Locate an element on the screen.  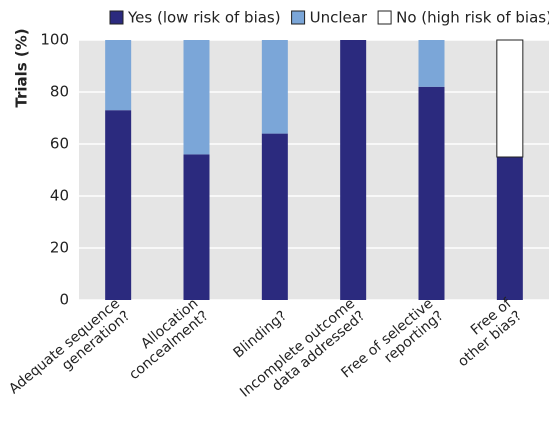
x-tick-label: Adequate sequencegeneration? is located at coordinates (69, 353).